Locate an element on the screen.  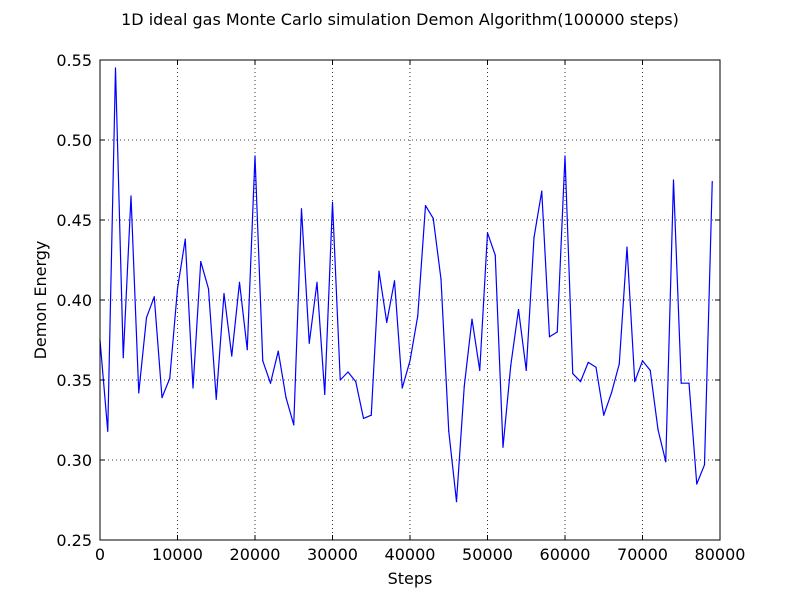
x-tick-label: 80000 is located at coordinates (720, 554).